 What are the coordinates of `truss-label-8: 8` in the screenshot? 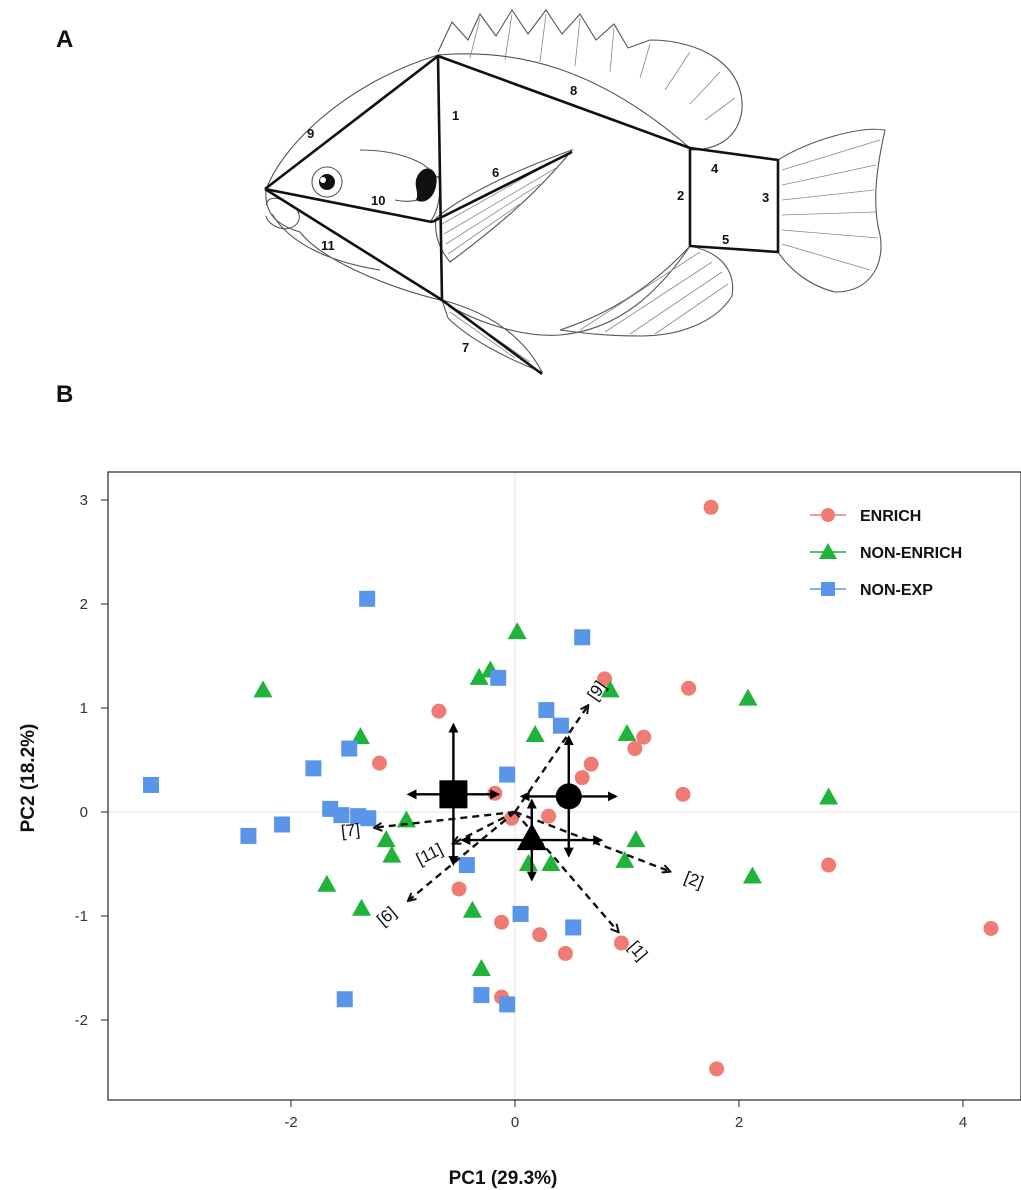 It's located at (573, 90).